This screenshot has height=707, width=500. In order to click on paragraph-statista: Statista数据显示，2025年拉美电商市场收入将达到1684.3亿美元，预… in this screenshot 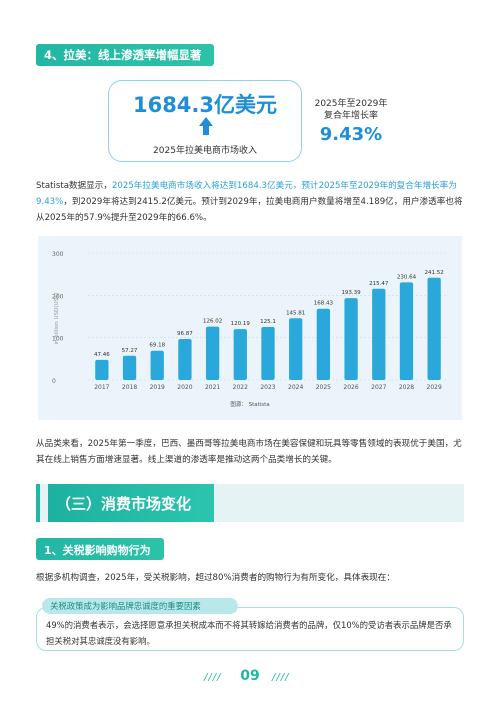, I will do `click(250, 202)`.